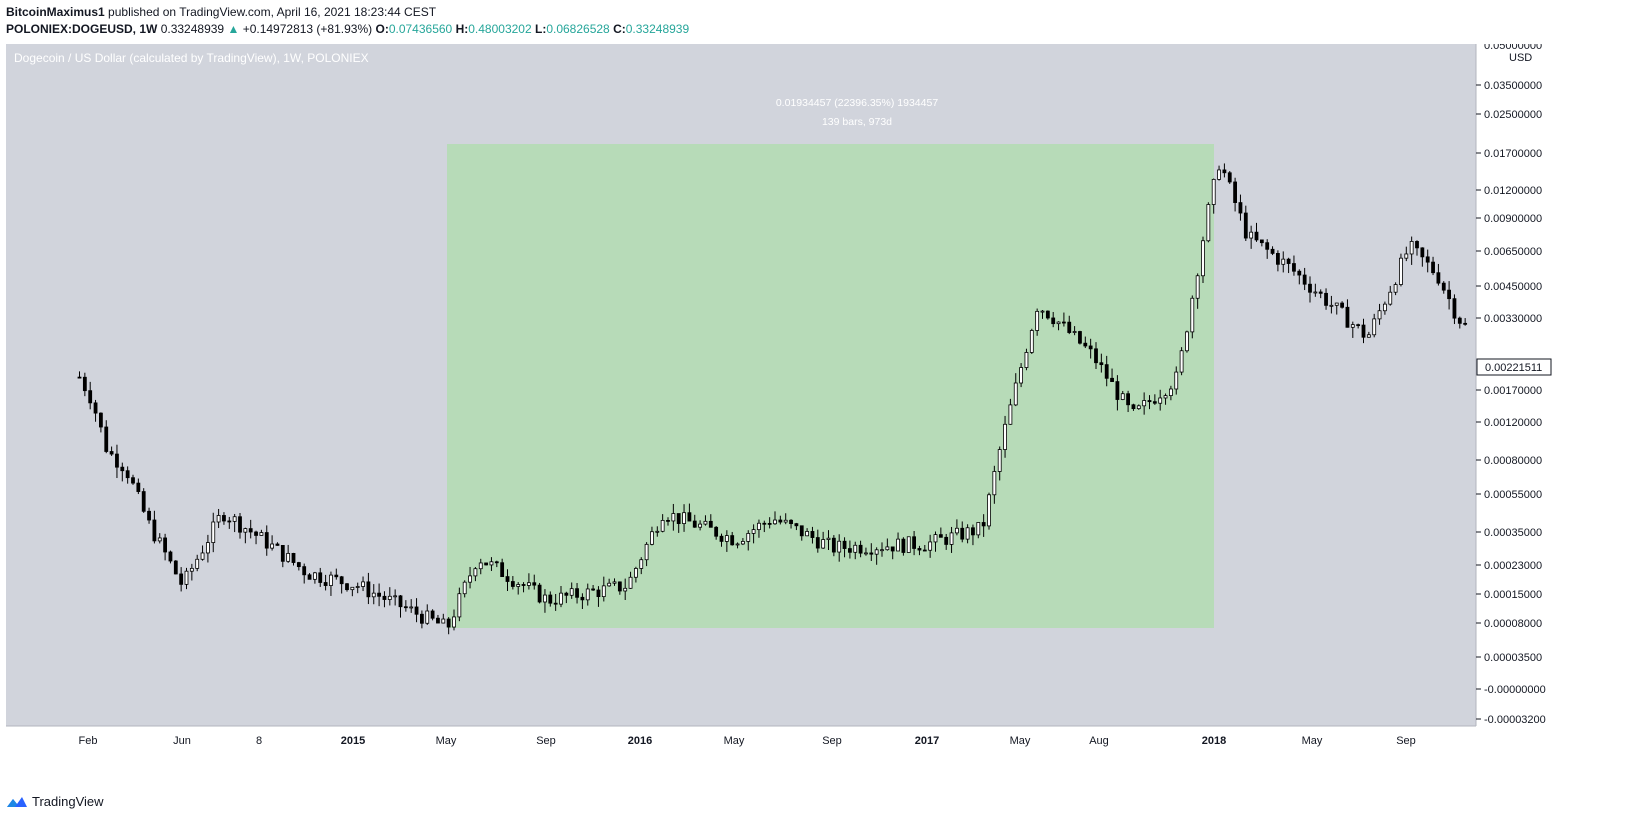 This screenshot has height=819, width=1627. I want to click on price-tick-label: 0.00055000, so click(1513, 495).